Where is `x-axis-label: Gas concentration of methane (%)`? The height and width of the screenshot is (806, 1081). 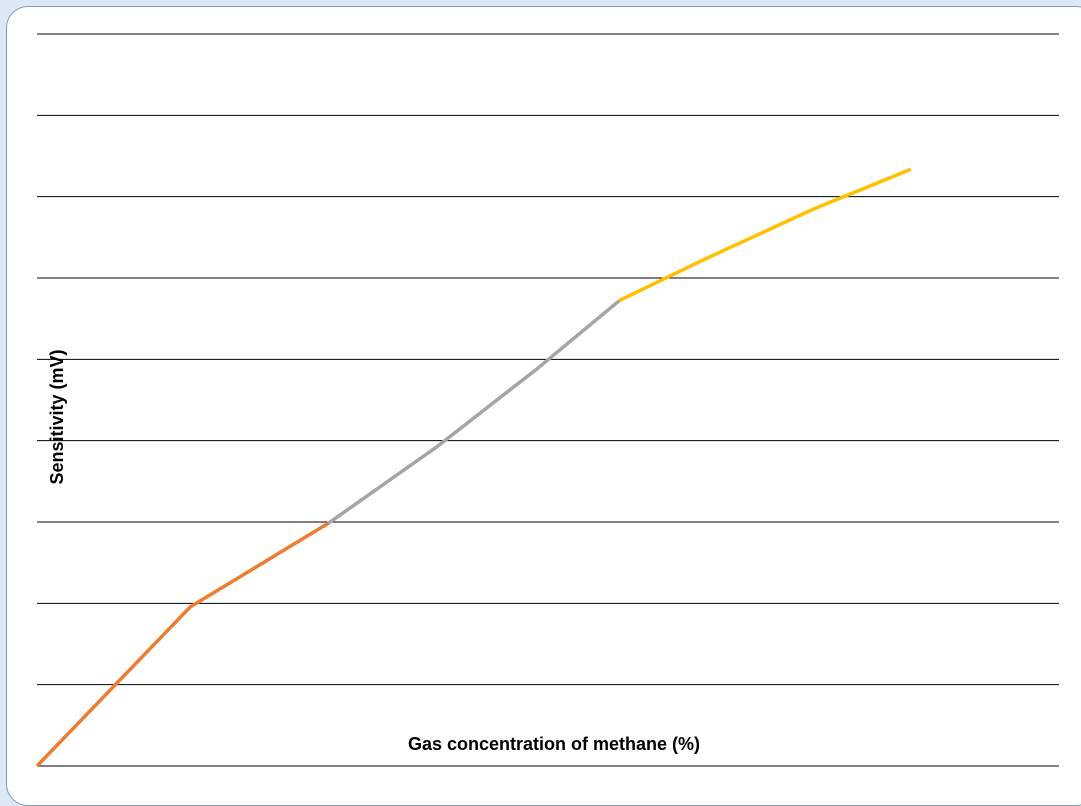
x-axis-label: Gas concentration of methane (%) is located at coordinates (554, 744).